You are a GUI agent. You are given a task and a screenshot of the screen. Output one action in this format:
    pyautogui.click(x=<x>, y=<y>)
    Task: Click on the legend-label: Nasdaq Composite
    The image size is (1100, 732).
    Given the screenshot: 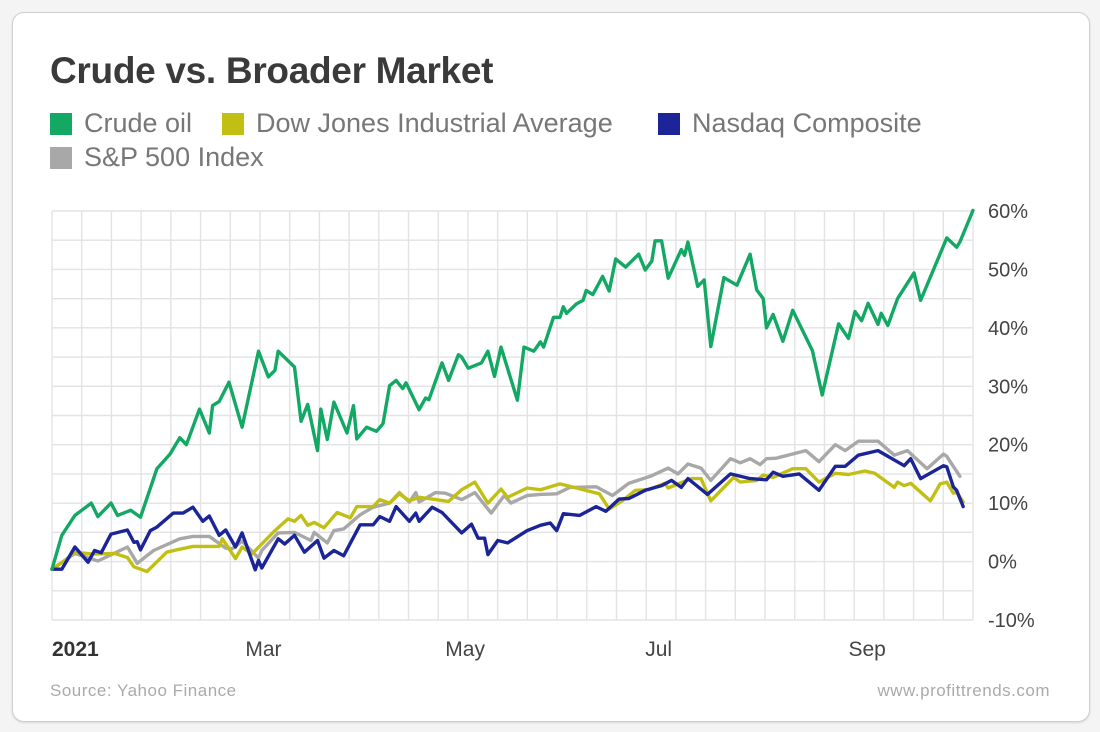 What is the action you would take?
    pyautogui.click(x=807, y=123)
    